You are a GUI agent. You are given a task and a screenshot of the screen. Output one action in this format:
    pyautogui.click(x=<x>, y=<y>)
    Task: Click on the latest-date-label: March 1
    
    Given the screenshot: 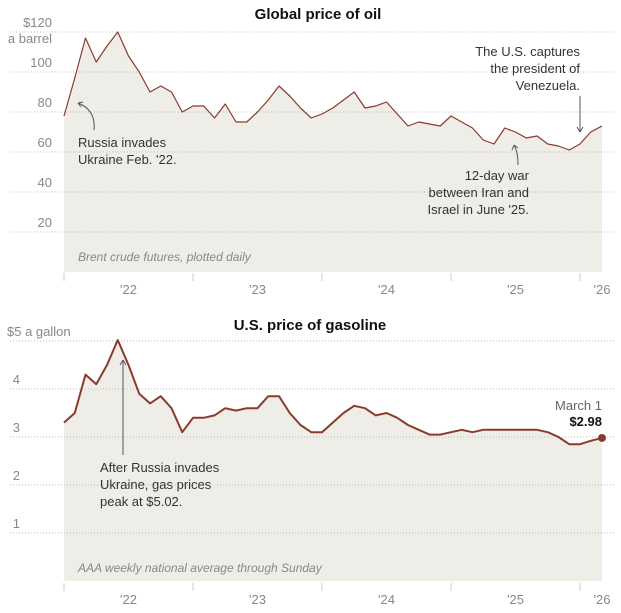 What is the action you would take?
    pyautogui.click(x=578, y=405)
    